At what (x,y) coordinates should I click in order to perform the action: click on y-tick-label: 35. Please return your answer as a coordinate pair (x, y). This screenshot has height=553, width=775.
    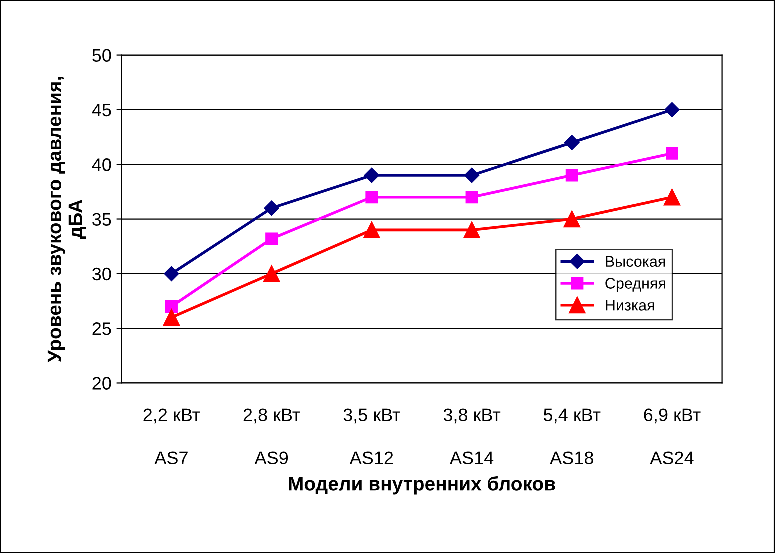
    Looking at the image, I should click on (102, 219).